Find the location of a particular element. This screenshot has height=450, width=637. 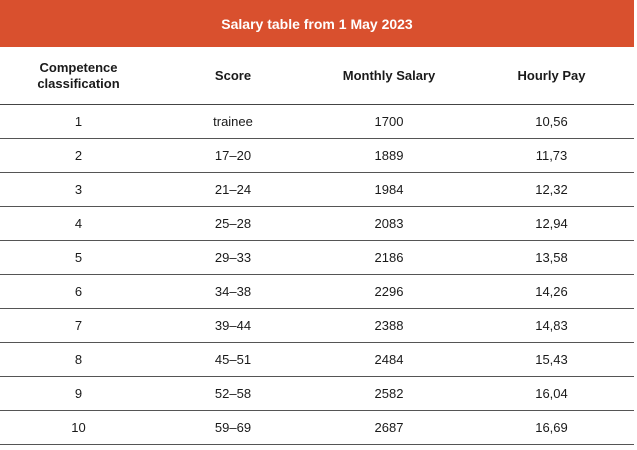

cell-score: 52–58 is located at coordinates (233, 393).